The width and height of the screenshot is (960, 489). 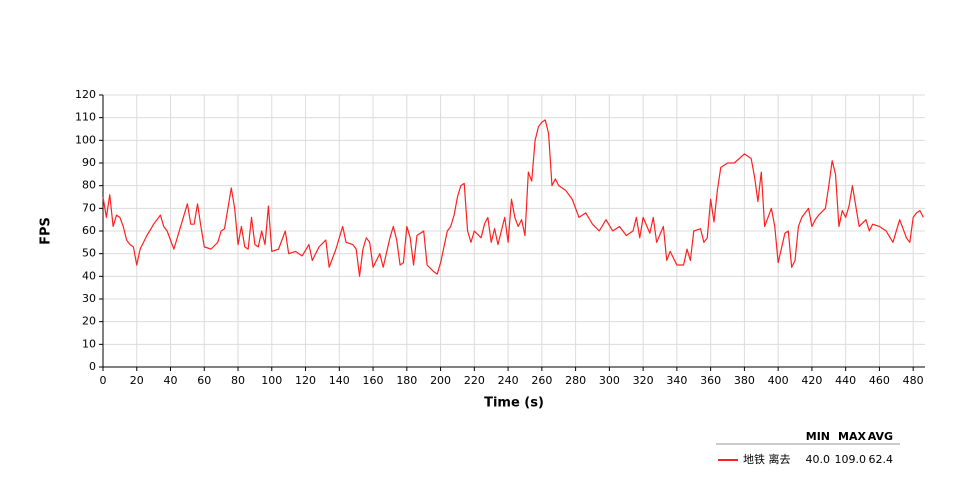 I want to click on legend-header: MAX, so click(x=852, y=436).